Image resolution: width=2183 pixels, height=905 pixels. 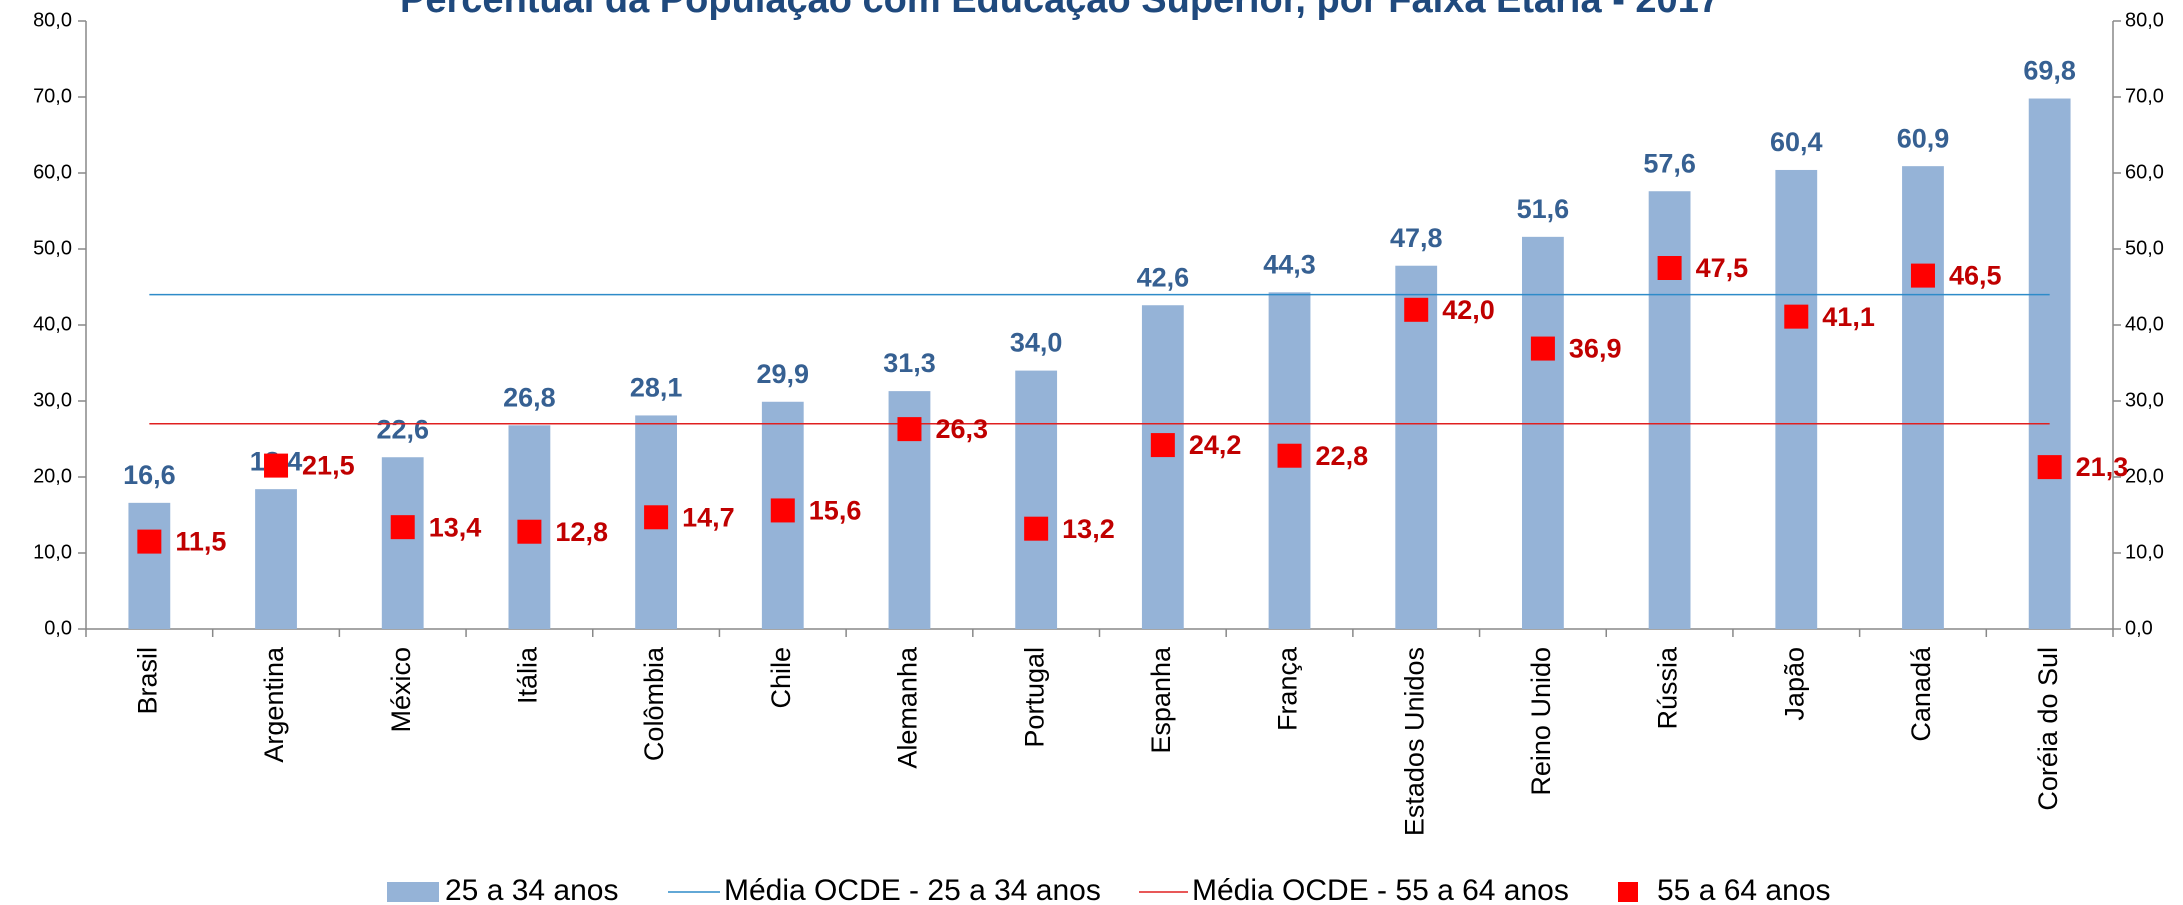 What do you see at coordinates (581, 532) in the screenshot?
I see `point-value-label: 12,8` at bounding box center [581, 532].